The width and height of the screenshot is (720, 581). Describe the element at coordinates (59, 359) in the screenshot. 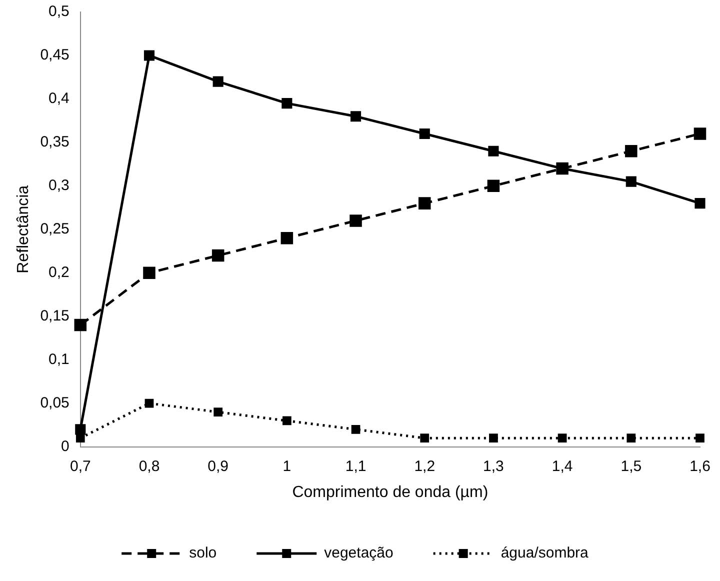

I see `y-tick-label: 0,1` at that location.